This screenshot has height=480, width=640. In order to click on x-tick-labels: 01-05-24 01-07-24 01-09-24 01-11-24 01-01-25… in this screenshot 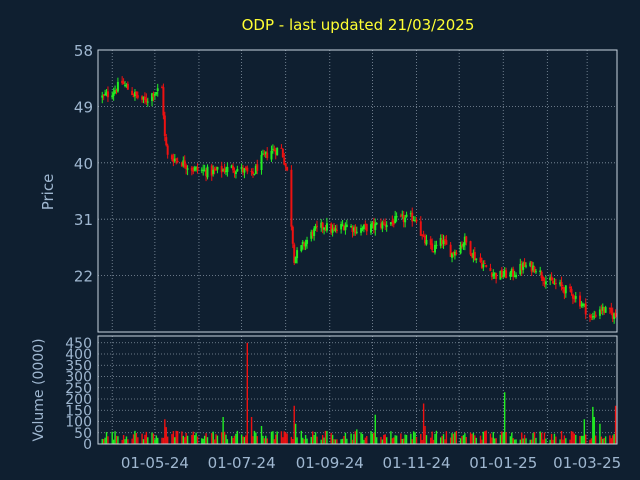, I will do `click(371, 463)`.